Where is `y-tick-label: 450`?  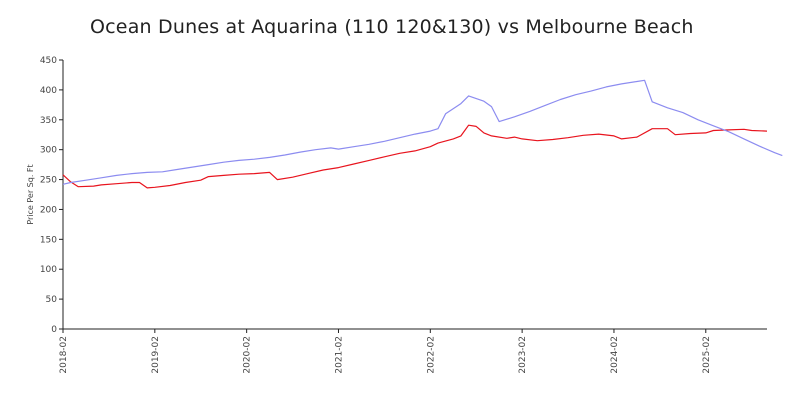 y-tick-label: 450 is located at coordinates (48, 61).